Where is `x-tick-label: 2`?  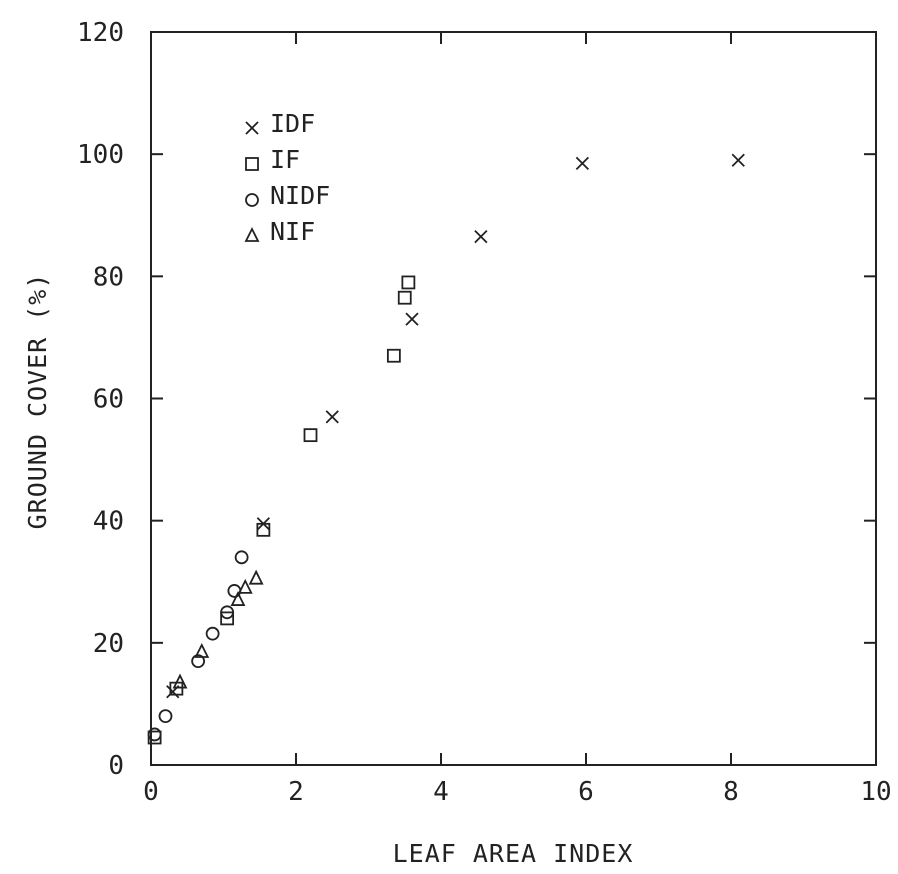
x-tick-label: 2 is located at coordinates (296, 792).